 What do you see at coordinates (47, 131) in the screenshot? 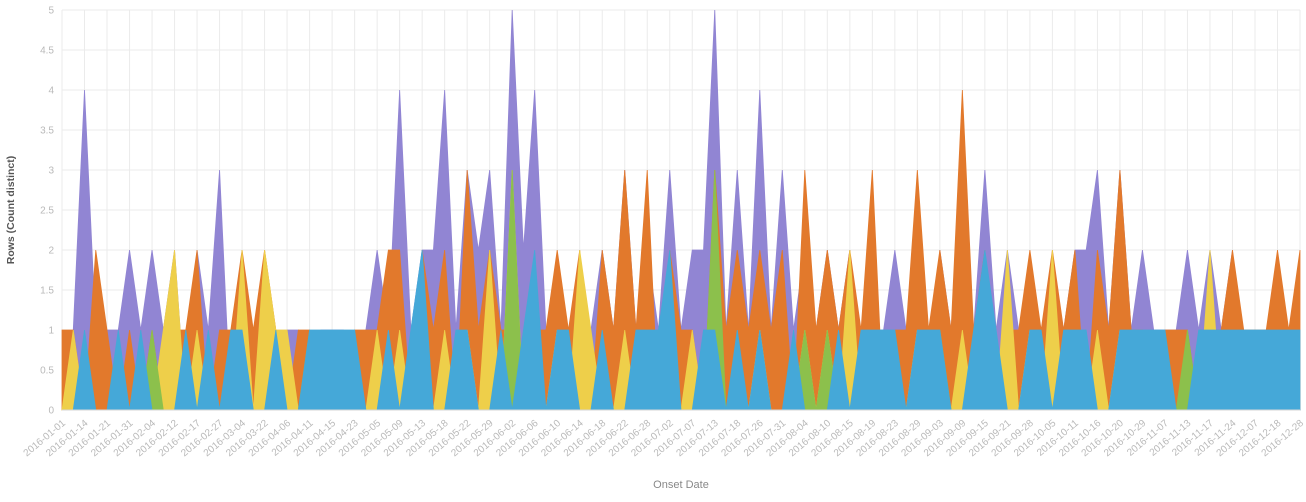
I see `y-tick-label: 3.5` at bounding box center [47, 131].